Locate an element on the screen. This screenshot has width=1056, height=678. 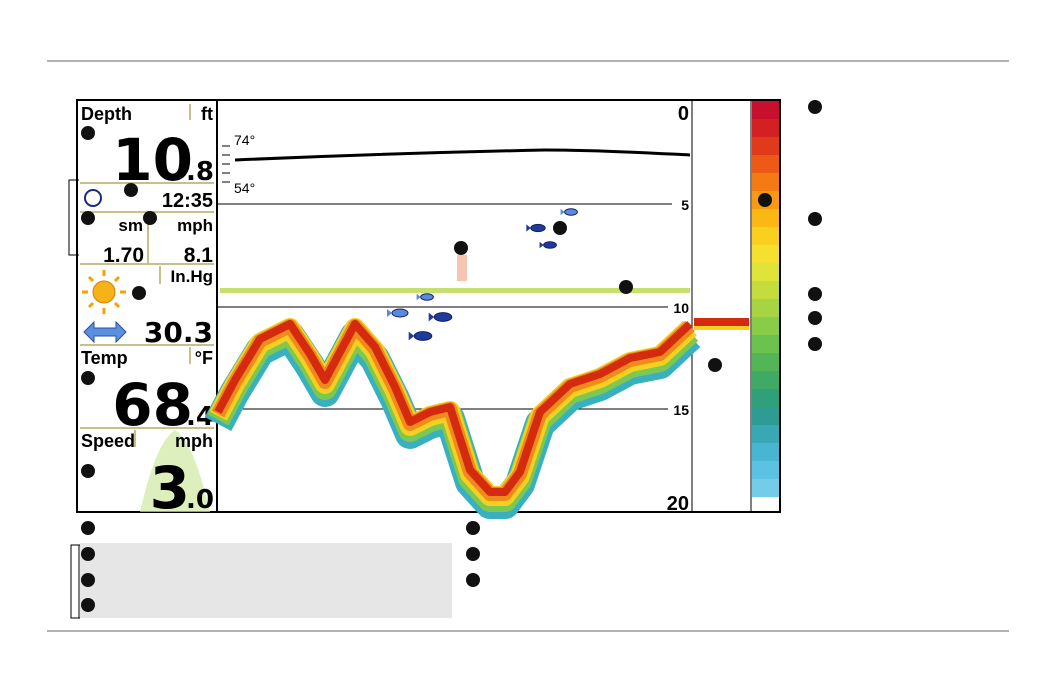
fish is located at coordinates (482, 274).